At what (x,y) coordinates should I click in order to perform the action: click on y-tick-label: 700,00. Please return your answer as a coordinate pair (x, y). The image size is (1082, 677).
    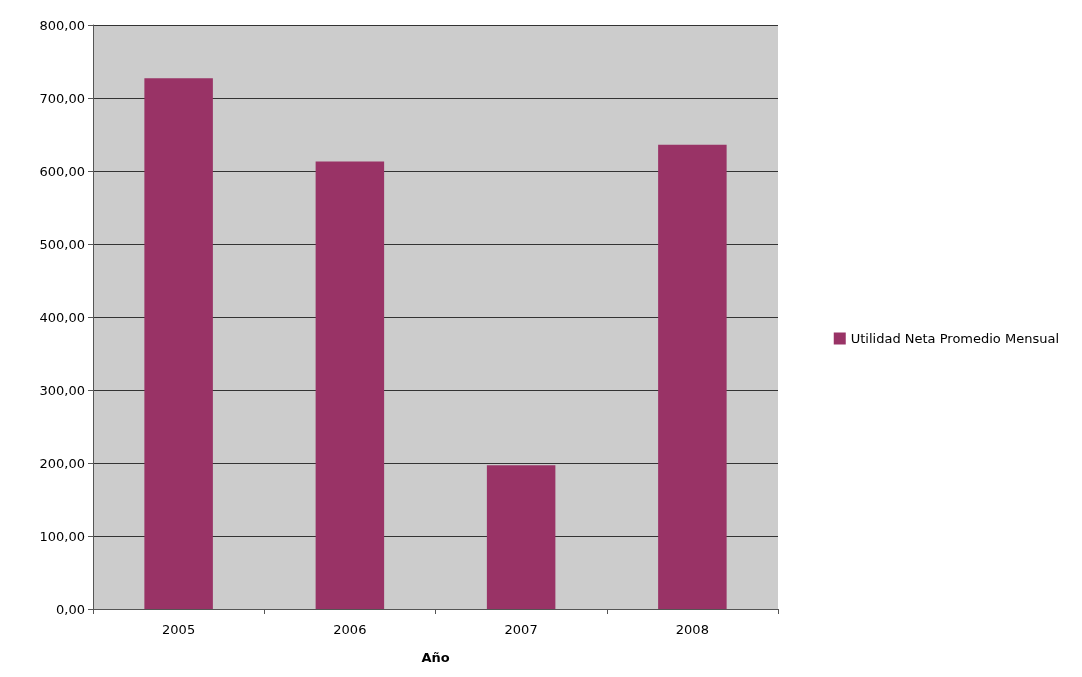
    Looking at the image, I should click on (62, 98).